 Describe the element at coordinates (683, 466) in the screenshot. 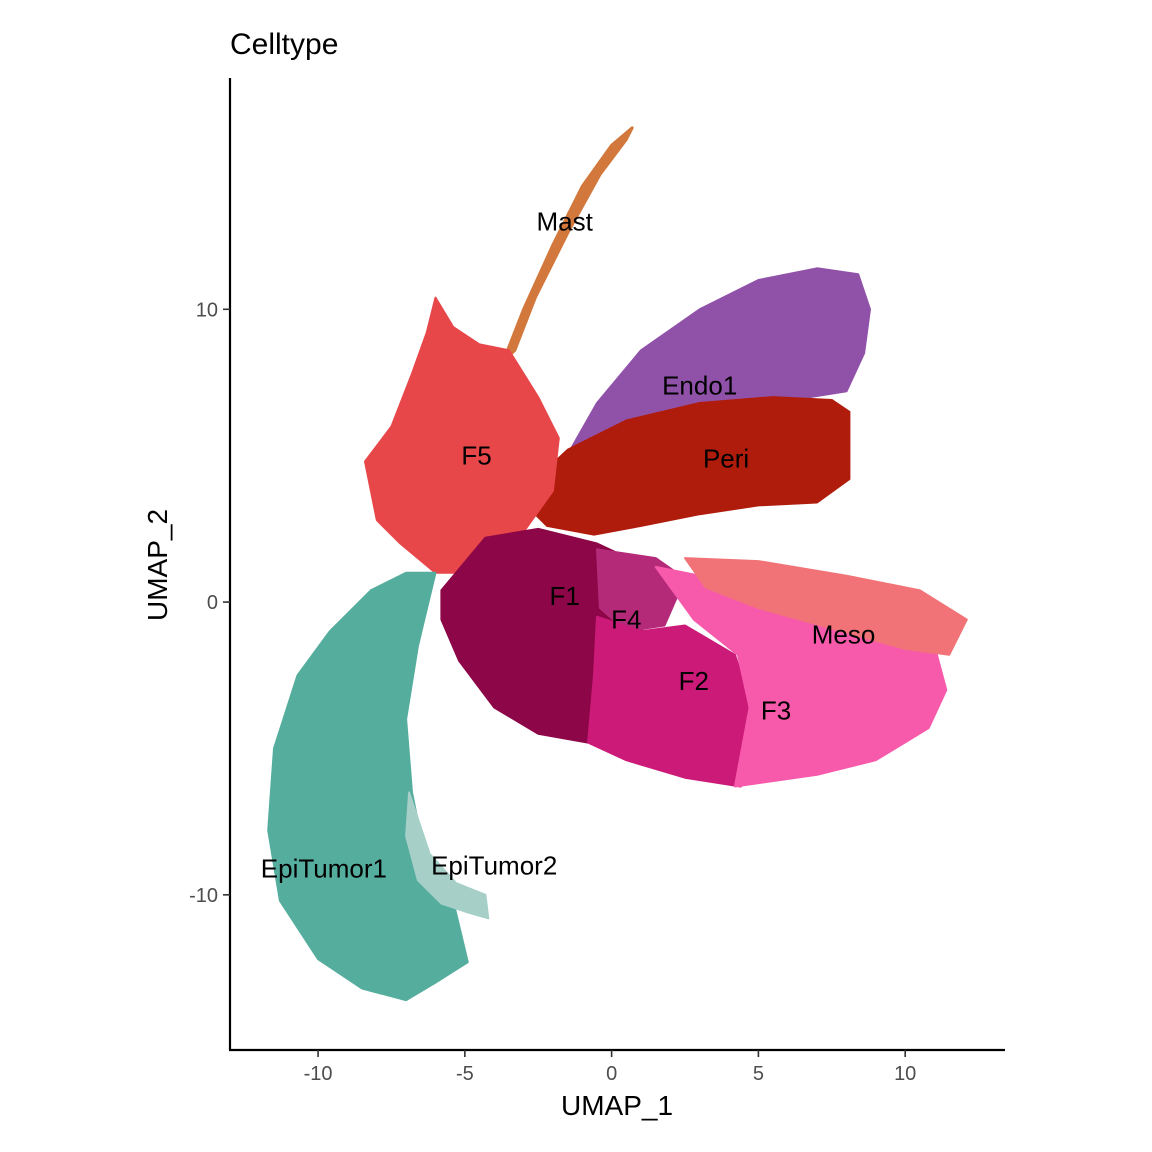

I see `cluster-peri` at that location.